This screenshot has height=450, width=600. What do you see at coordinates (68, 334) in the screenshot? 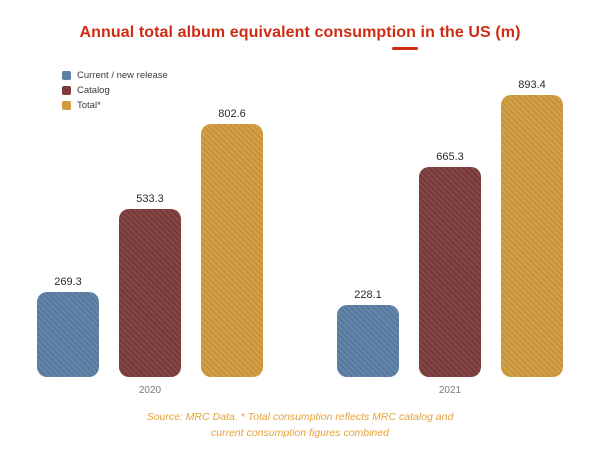
I see `bar-current-new-release-2020` at bounding box center [68, 334].